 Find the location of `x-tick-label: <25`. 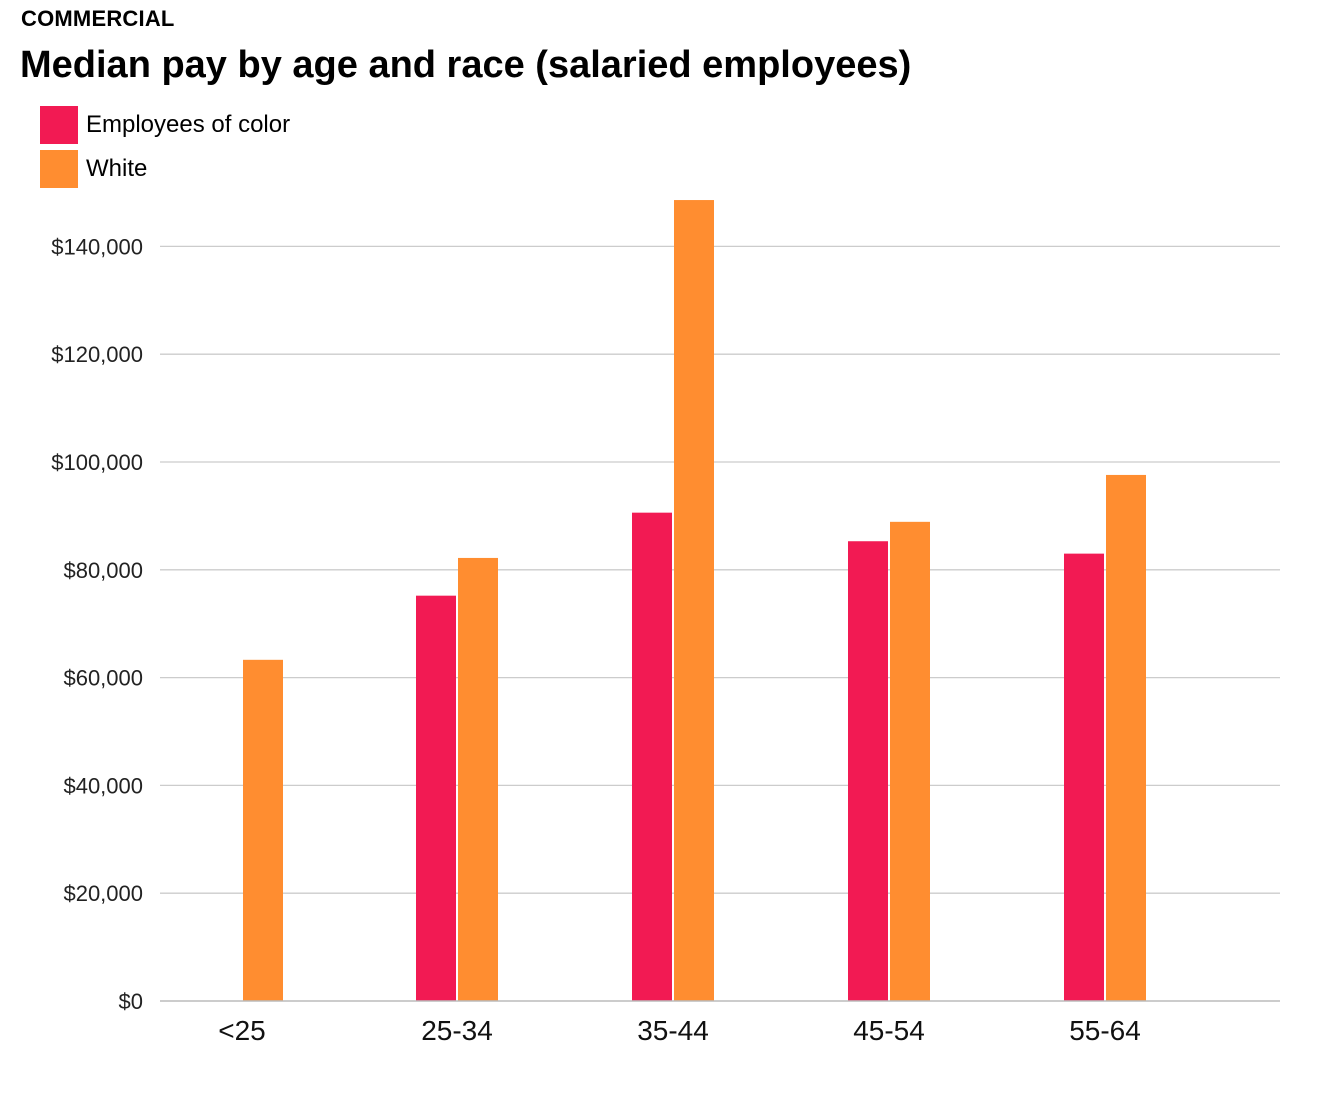

x-tick-label: <25 is located at coordinates (242, 1030).